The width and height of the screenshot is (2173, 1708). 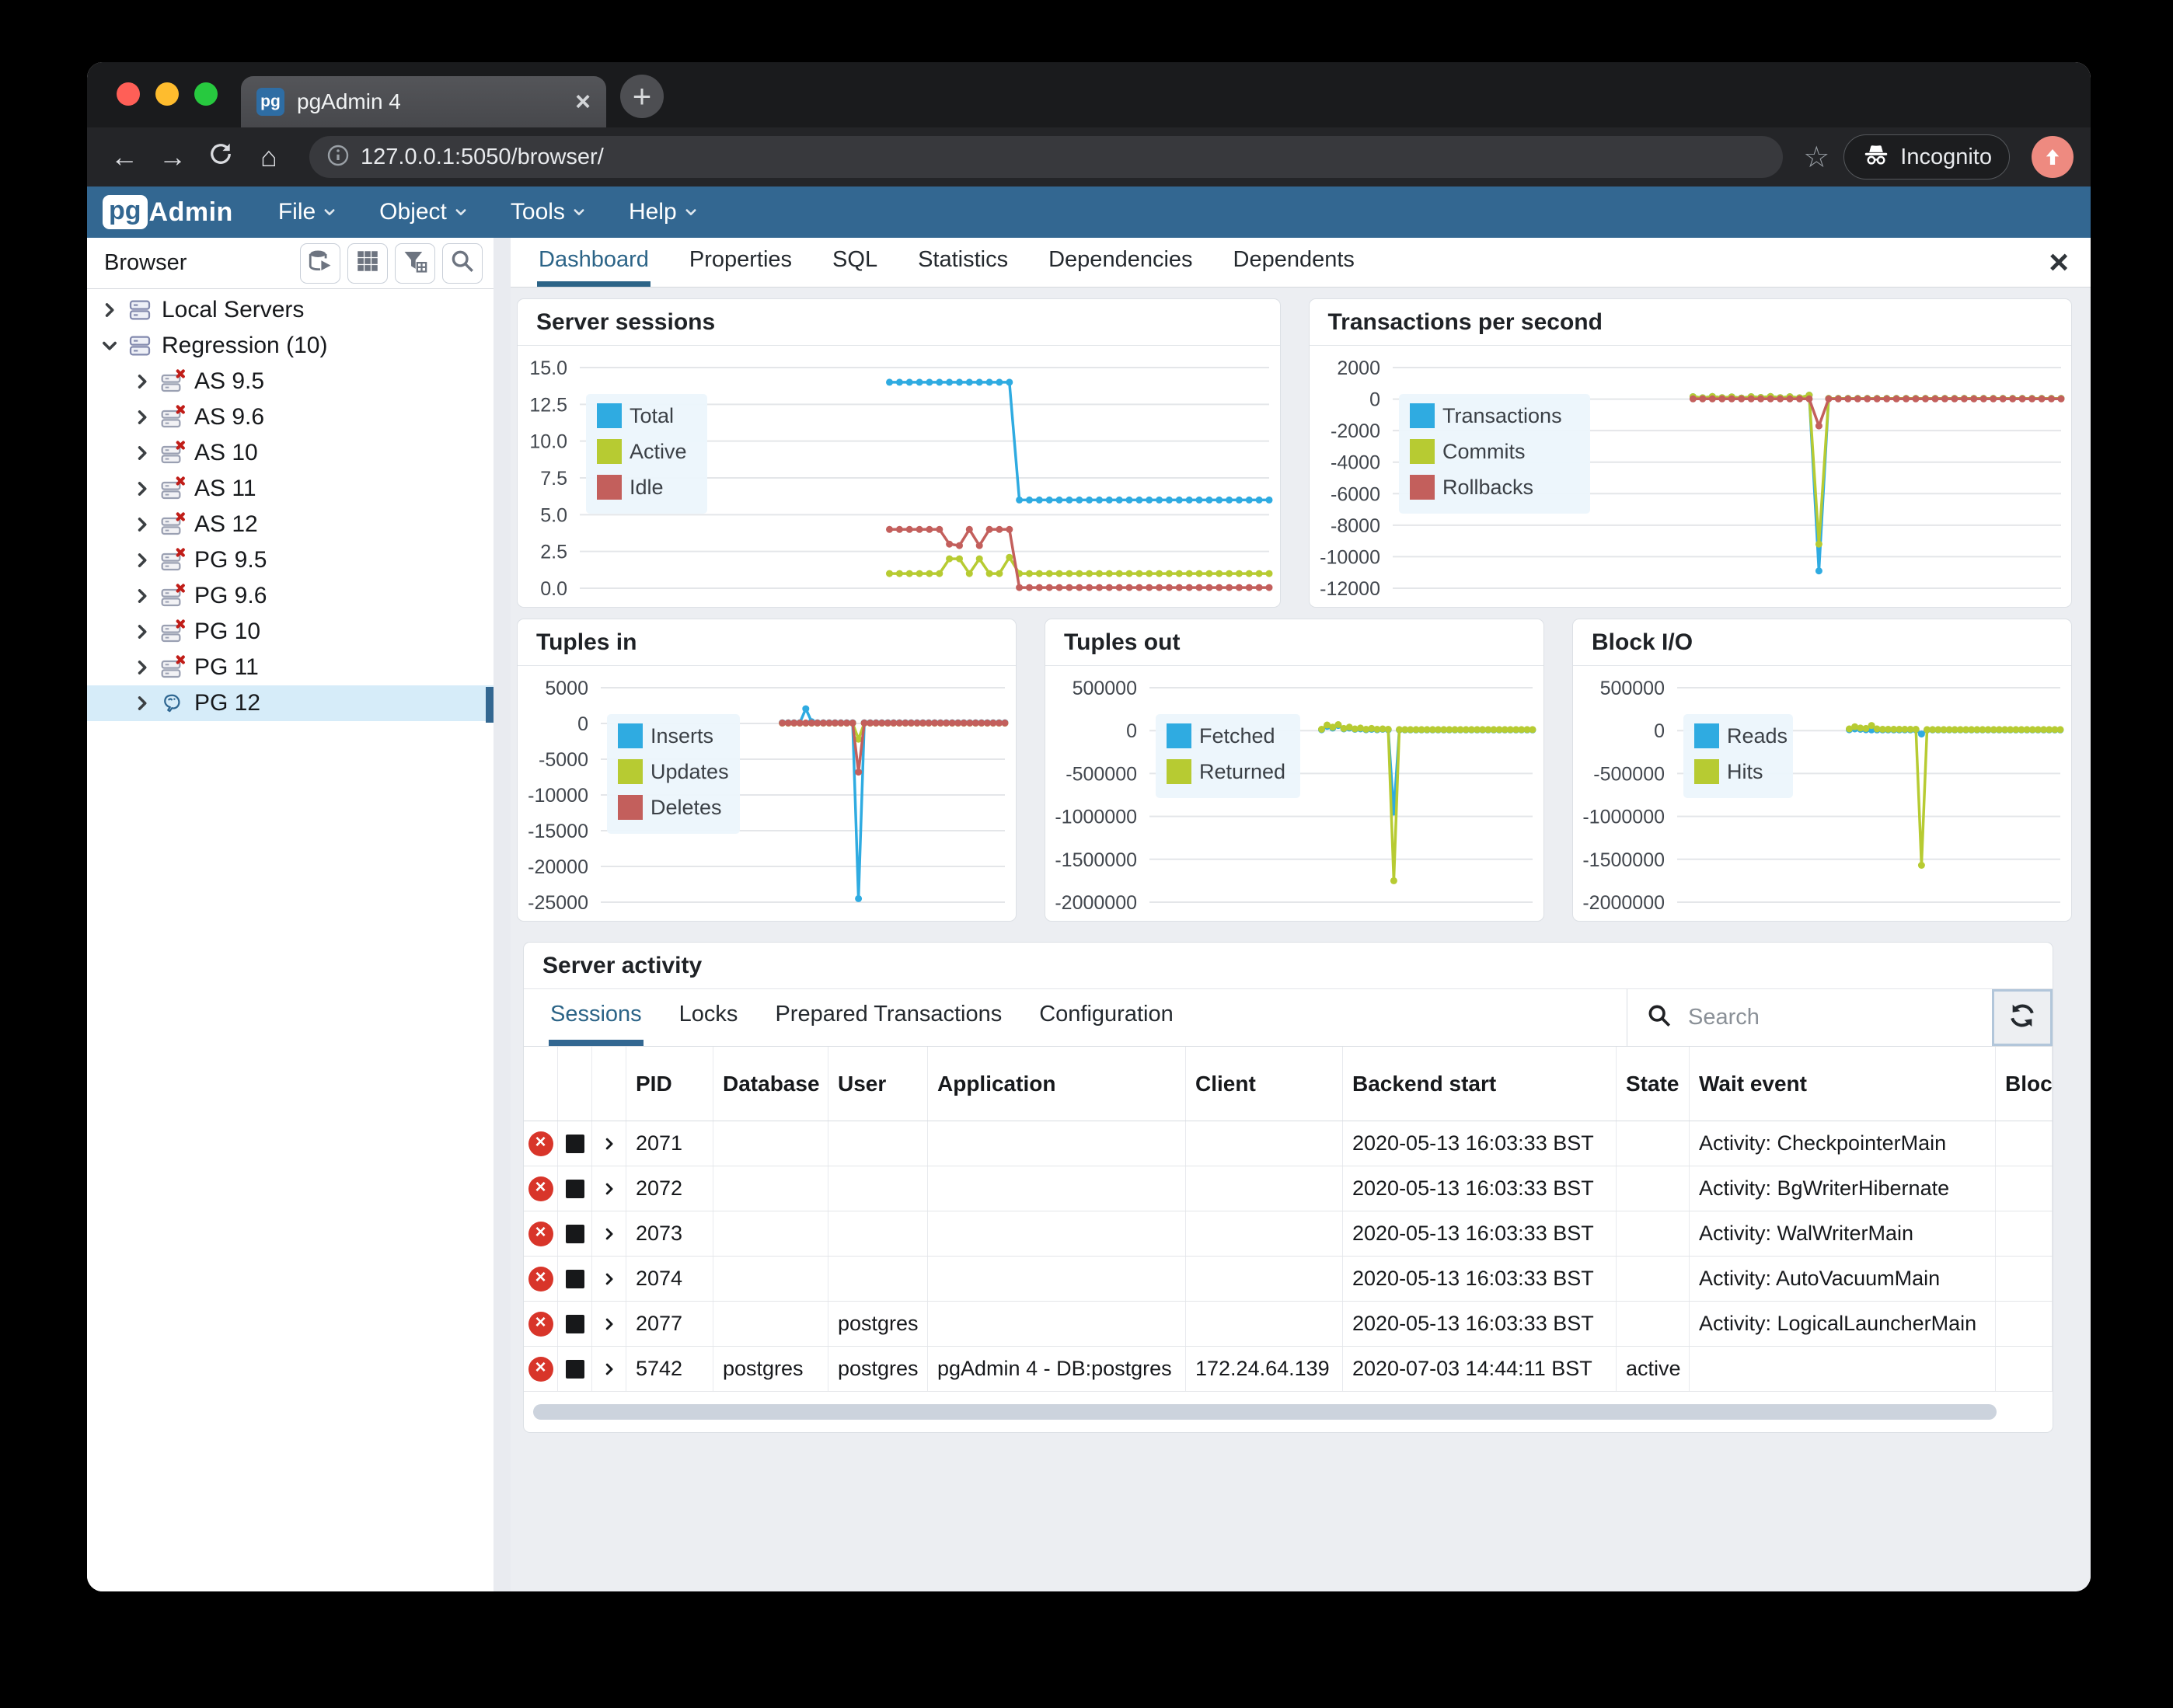 I want to click on tree-item-pg-9-6: PG 9.6, so click(x=290, y=596).